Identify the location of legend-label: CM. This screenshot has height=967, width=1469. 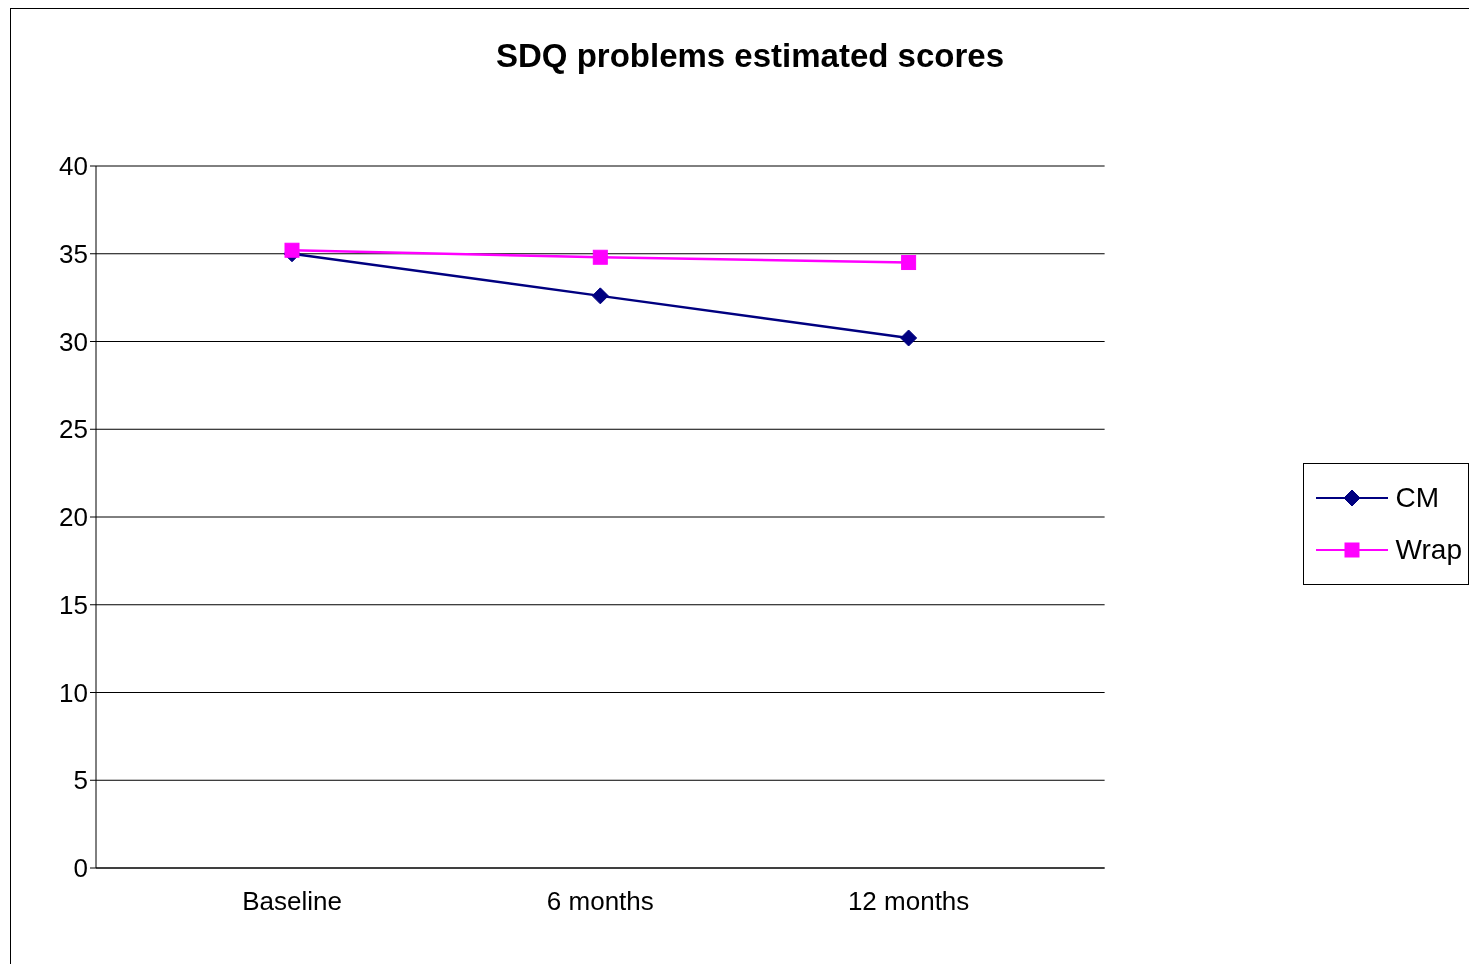
(1417, 498).